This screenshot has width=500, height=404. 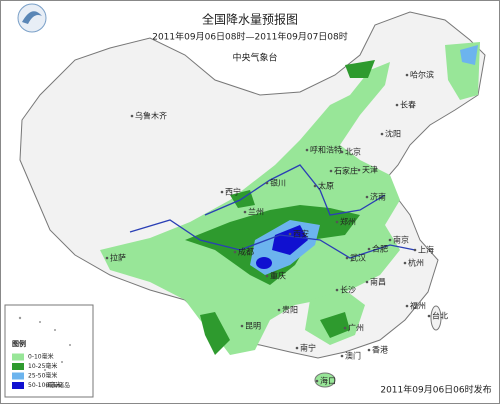 What do you see at coordinates (233, 192) in the screenshot?
I see `city-label: 西宁` at bounding box center [233, 192].